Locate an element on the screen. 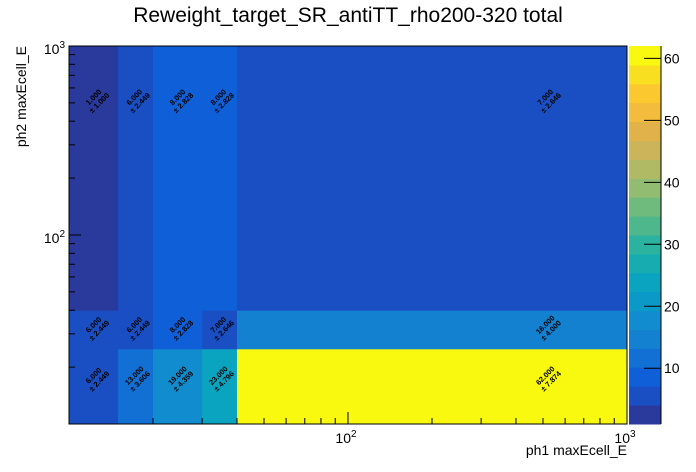 This screenshot has height=472, width=696. x-tick-exp: 2 is located at coordinates (354, 434).